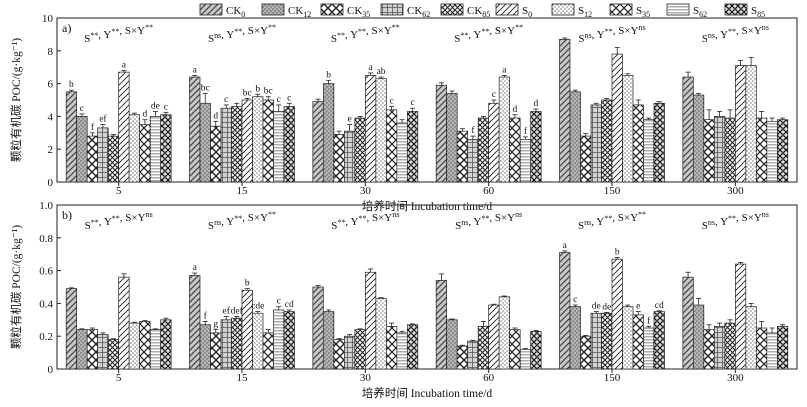 The width and height of the screenshot is (807, 407). Describe the element at coordinates (527, 12) in the screenshot. I see `legend-label: S0` at that location.